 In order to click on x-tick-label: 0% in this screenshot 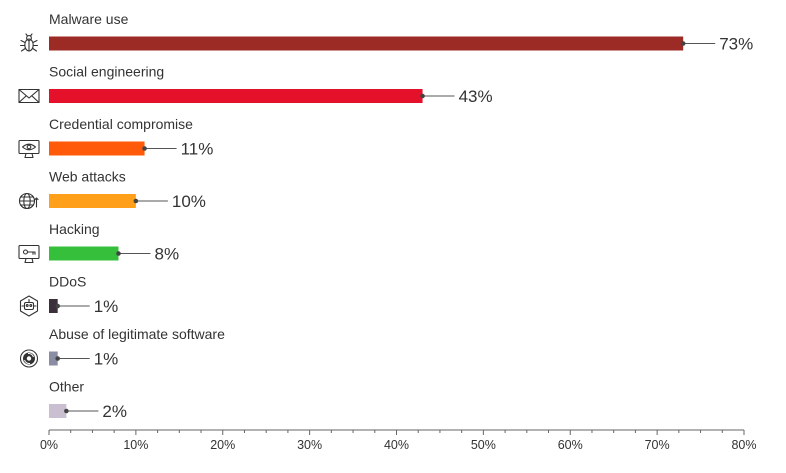, I will do `click(49, 445)`.